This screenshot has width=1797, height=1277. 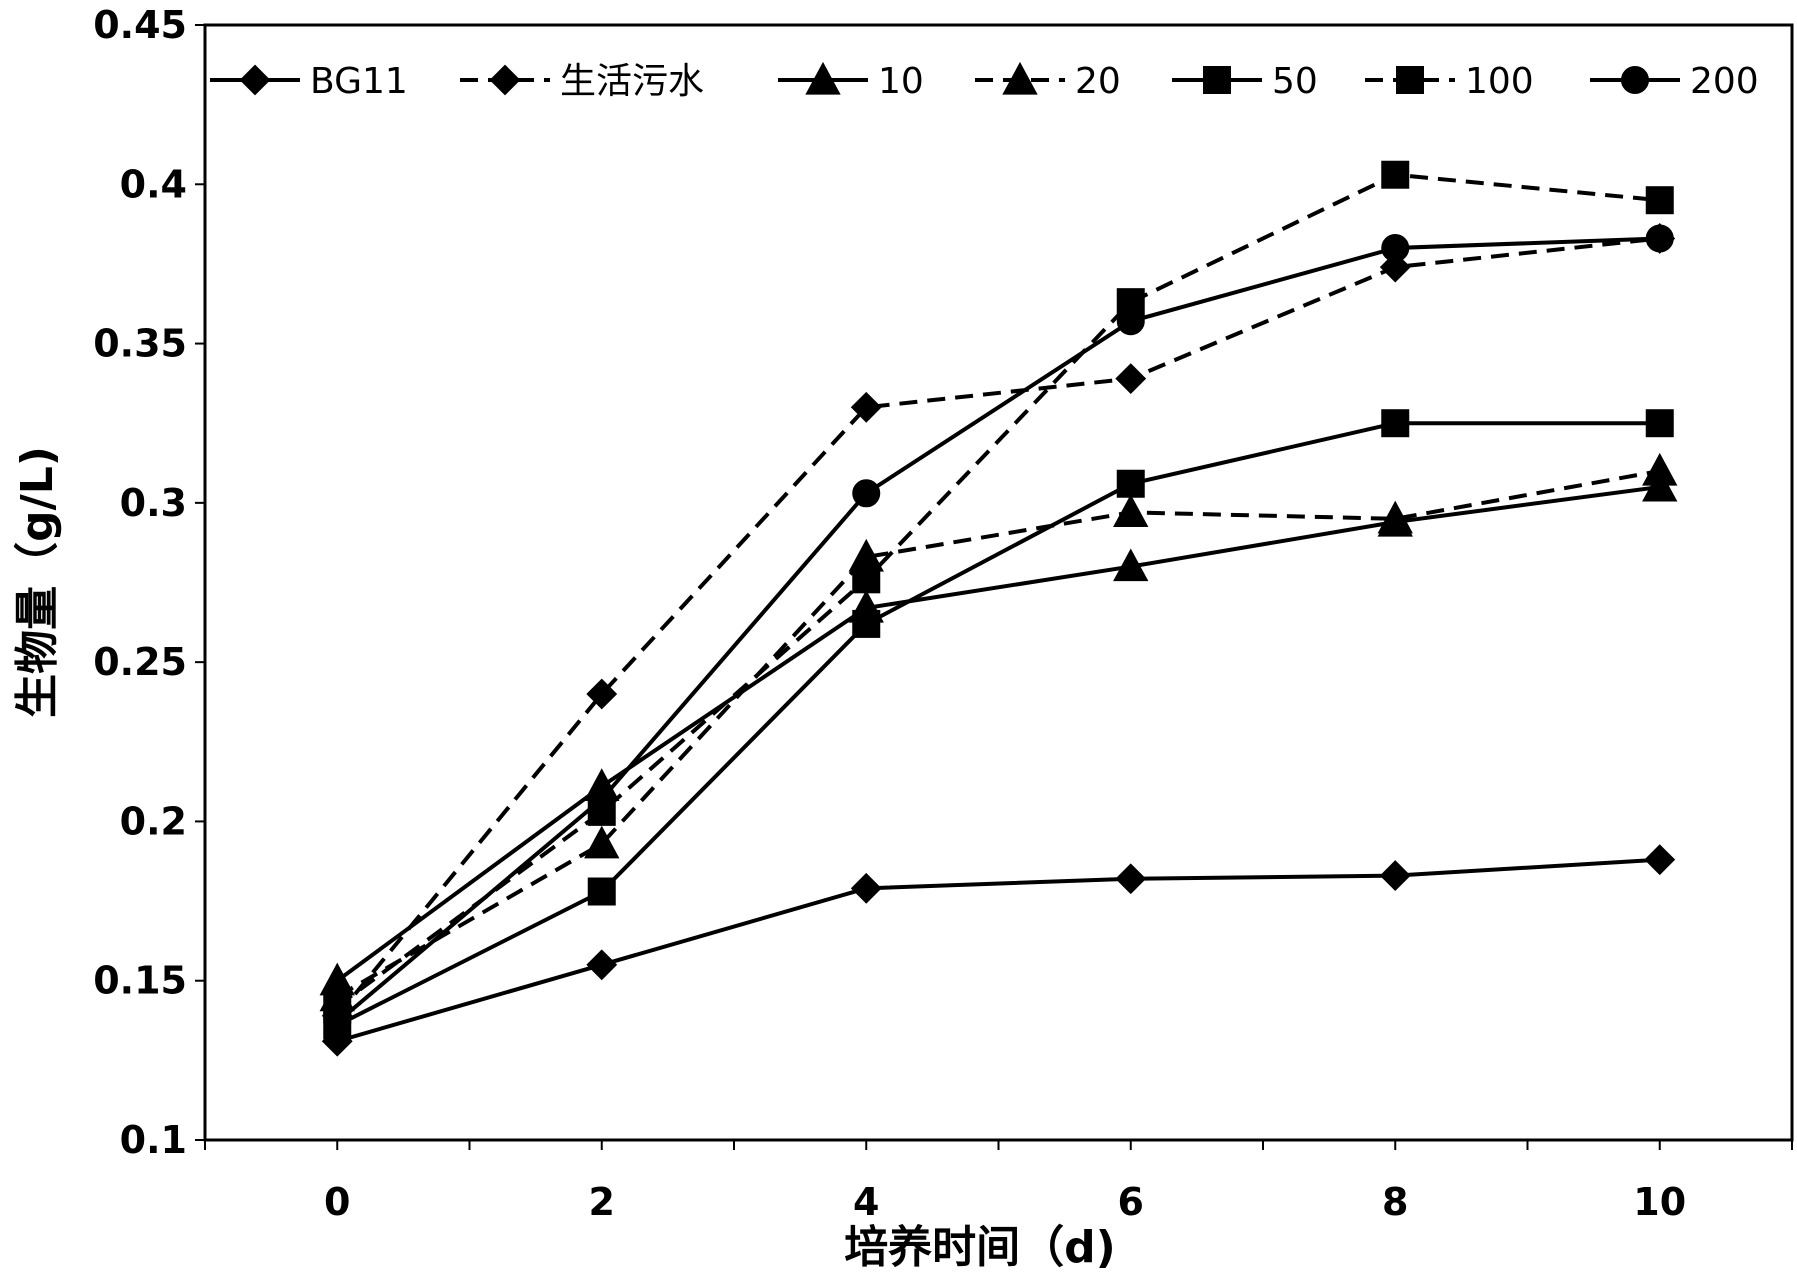 What do you see at coordinates (153, 503) in the screenshot?
I see `y-tick-label: 0.3` at bounding box center [153, 503].